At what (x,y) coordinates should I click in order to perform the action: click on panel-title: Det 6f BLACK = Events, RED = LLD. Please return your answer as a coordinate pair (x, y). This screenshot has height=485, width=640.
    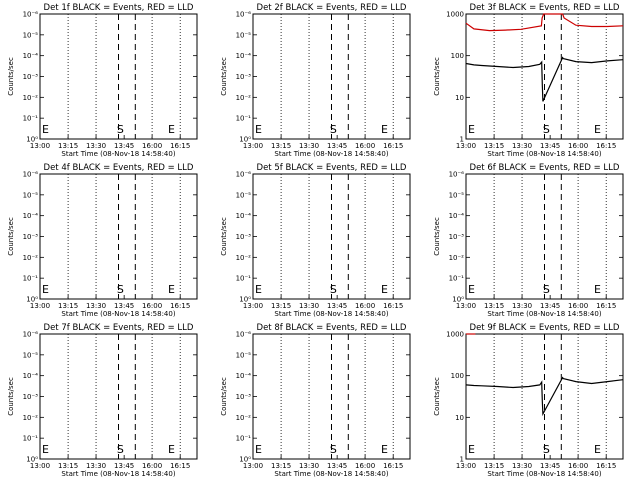
    Looking at the image, I should click on (545, 168).